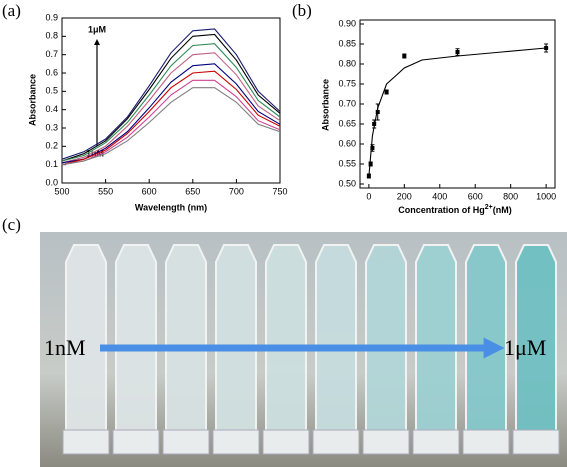 Image resolution: width=567 pixels, height=467 pixels. What do you see at coordinates (236, 191) in the screenshot?
I see `x-tick-label: 700` at bounding box center [236, 191].